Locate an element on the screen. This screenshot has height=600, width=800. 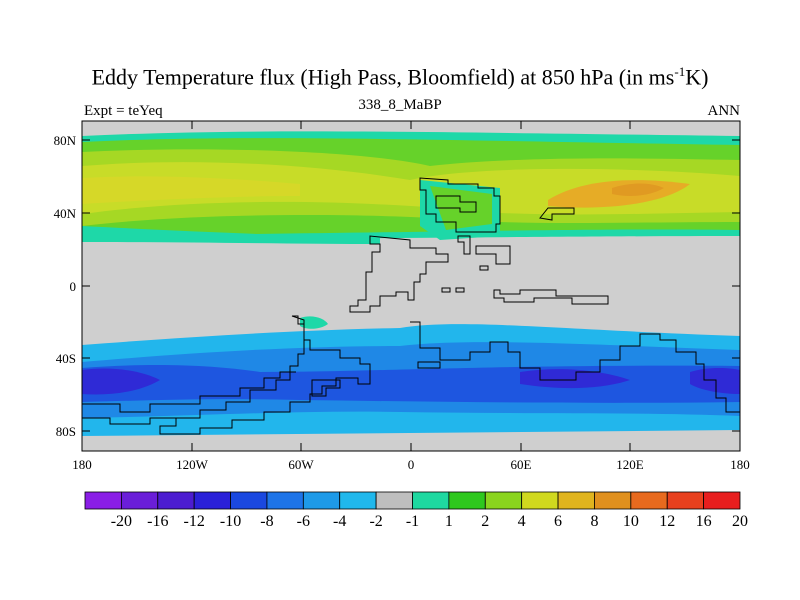
coastline-east-asia is located at coordinates (493, 255).